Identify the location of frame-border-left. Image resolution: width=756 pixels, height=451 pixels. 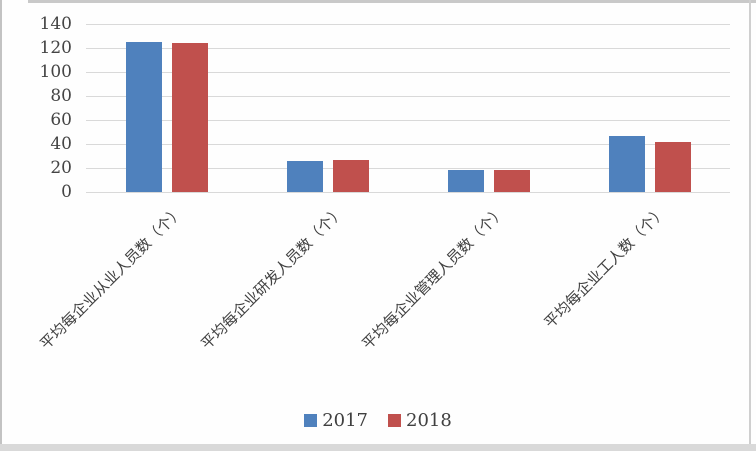
(1, 225).